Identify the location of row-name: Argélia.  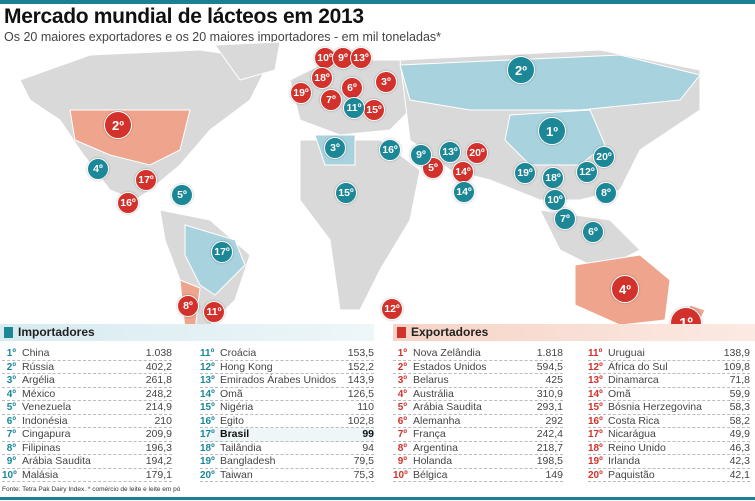
(38, 380).